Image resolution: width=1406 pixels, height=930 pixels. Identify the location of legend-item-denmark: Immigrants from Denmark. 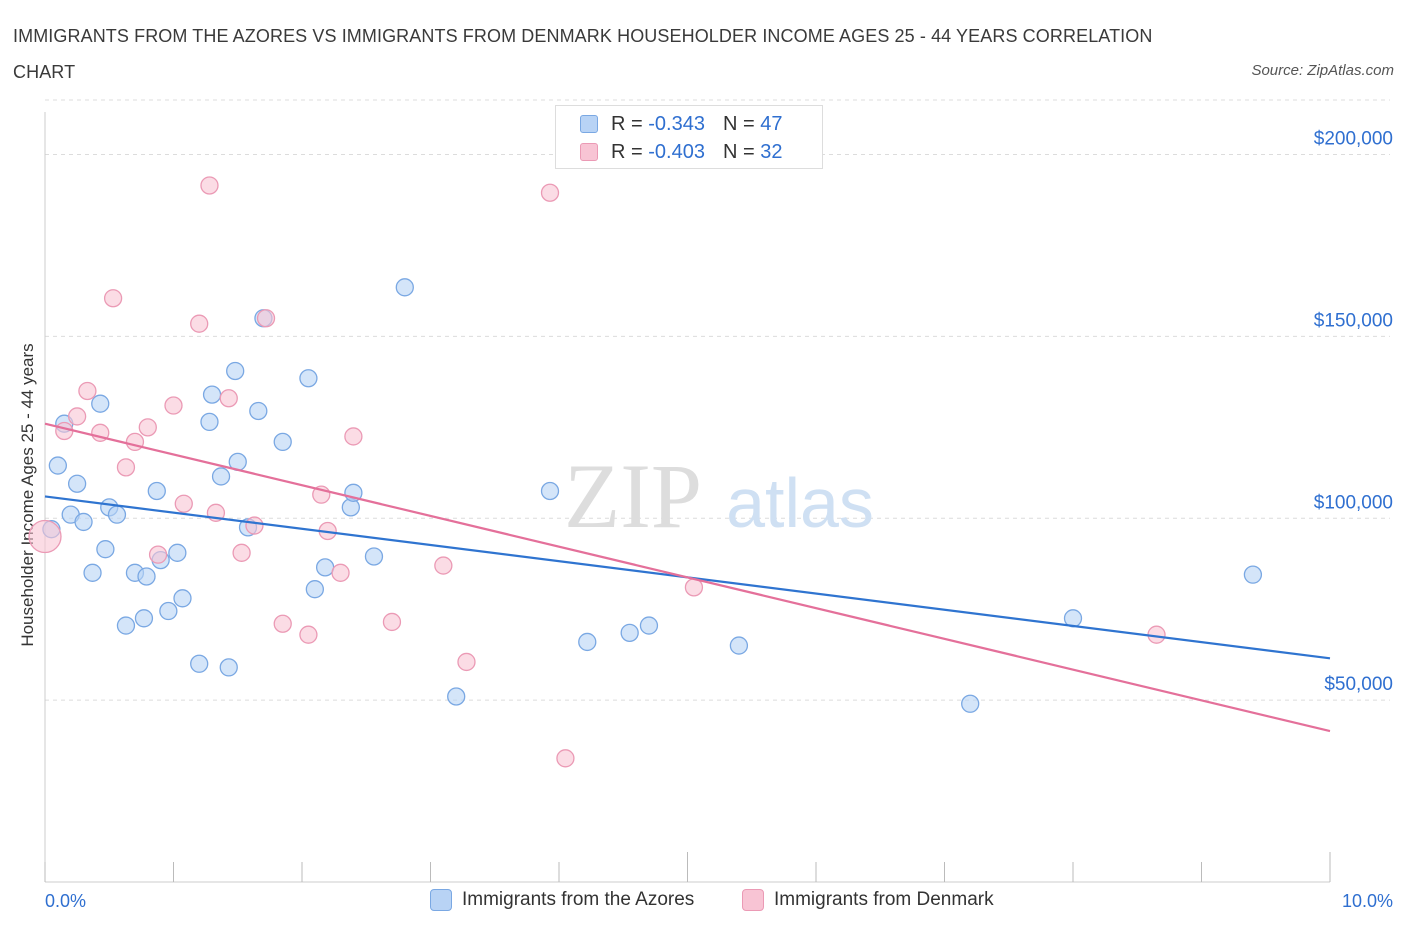
(868, 900).